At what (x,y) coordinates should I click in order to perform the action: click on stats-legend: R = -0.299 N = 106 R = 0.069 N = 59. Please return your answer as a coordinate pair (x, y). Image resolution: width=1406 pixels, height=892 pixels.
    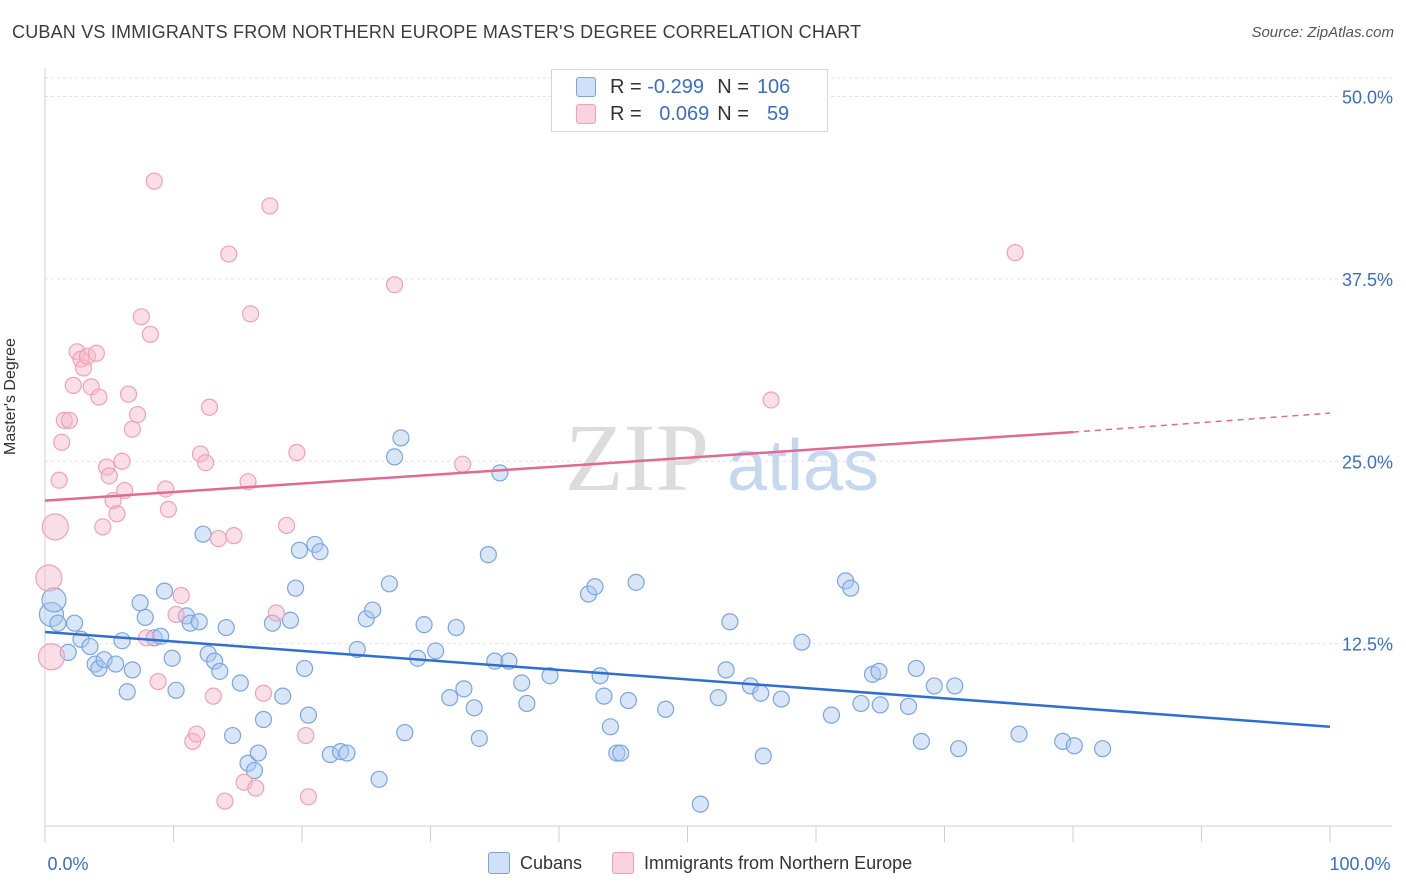
    Looking at the image, I should click on (689, 100).